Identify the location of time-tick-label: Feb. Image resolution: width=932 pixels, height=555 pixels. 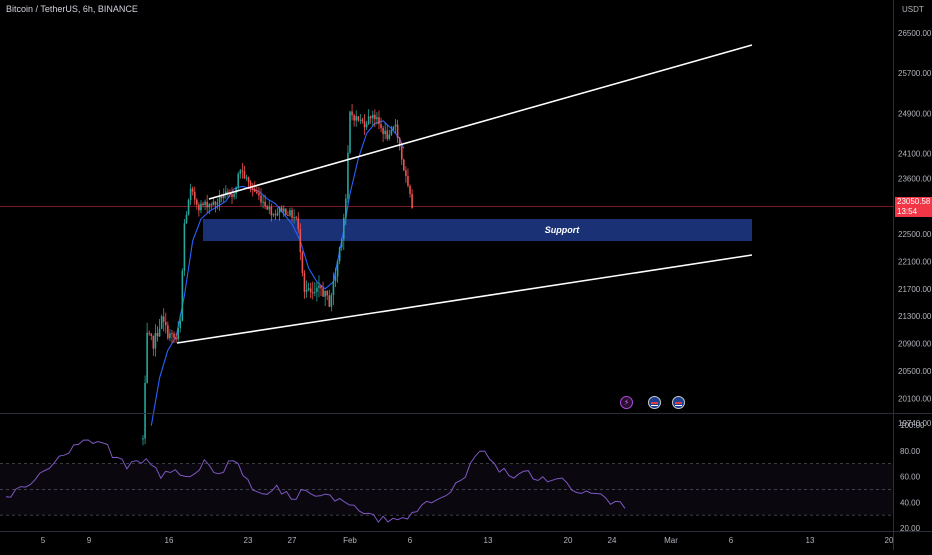
(350, 540).